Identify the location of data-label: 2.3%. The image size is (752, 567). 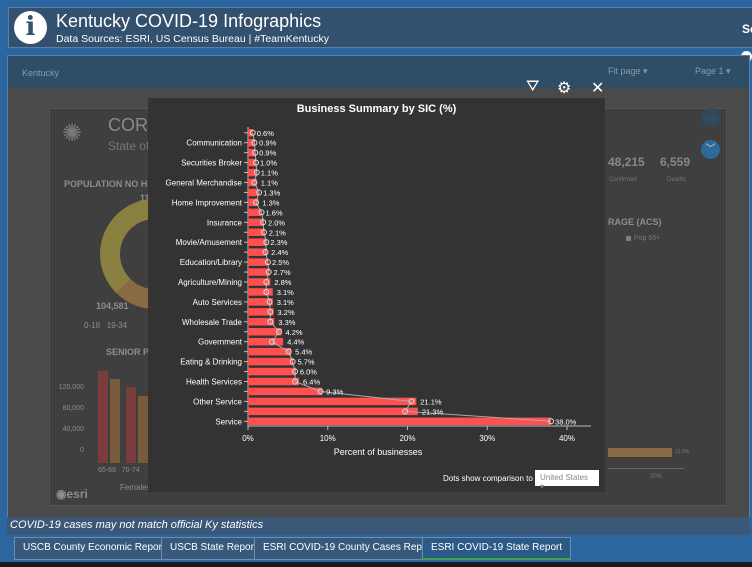
(278, 242).